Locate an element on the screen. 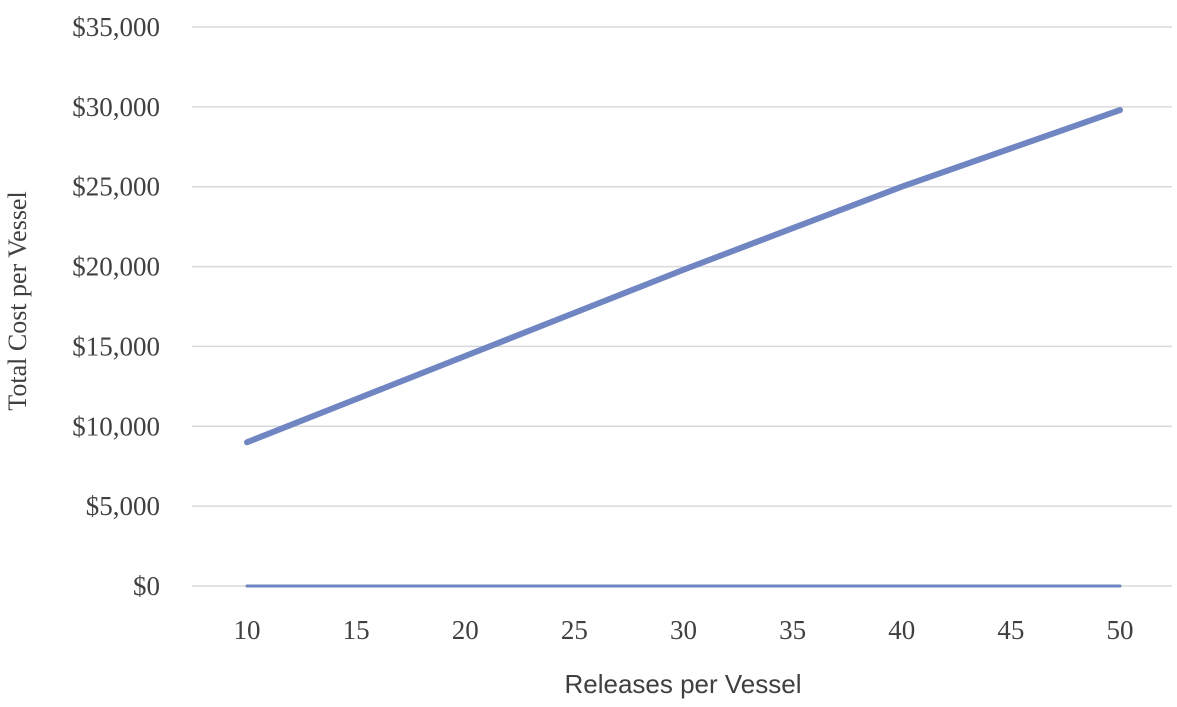 The height and width of the screenshot is (707, 1177). y-tick-label: $20,000 is located at coordinates (116, 267).